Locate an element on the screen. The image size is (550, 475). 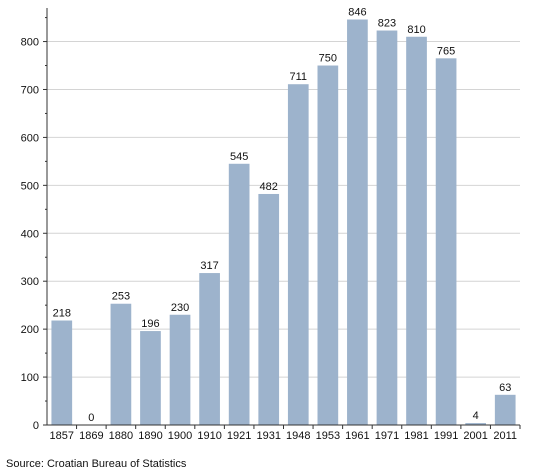
data-label-1971: 823 is located at coordinates (387, 24).